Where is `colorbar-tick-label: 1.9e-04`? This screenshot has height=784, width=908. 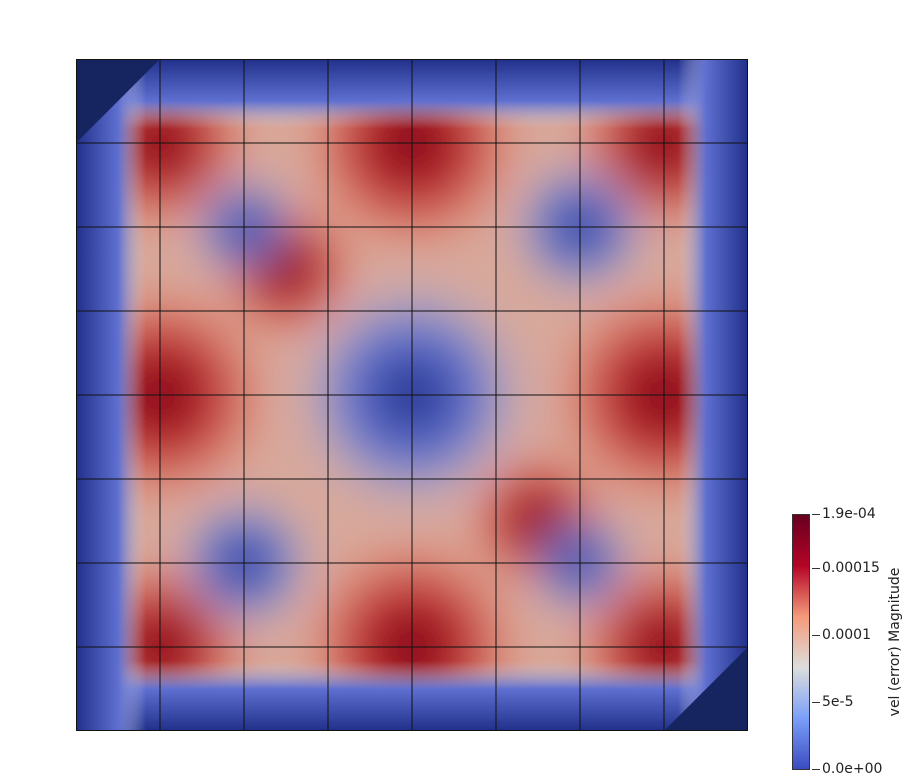
colorbar-tick-label: 1.9e-04 is located at coordinates (849, 514).